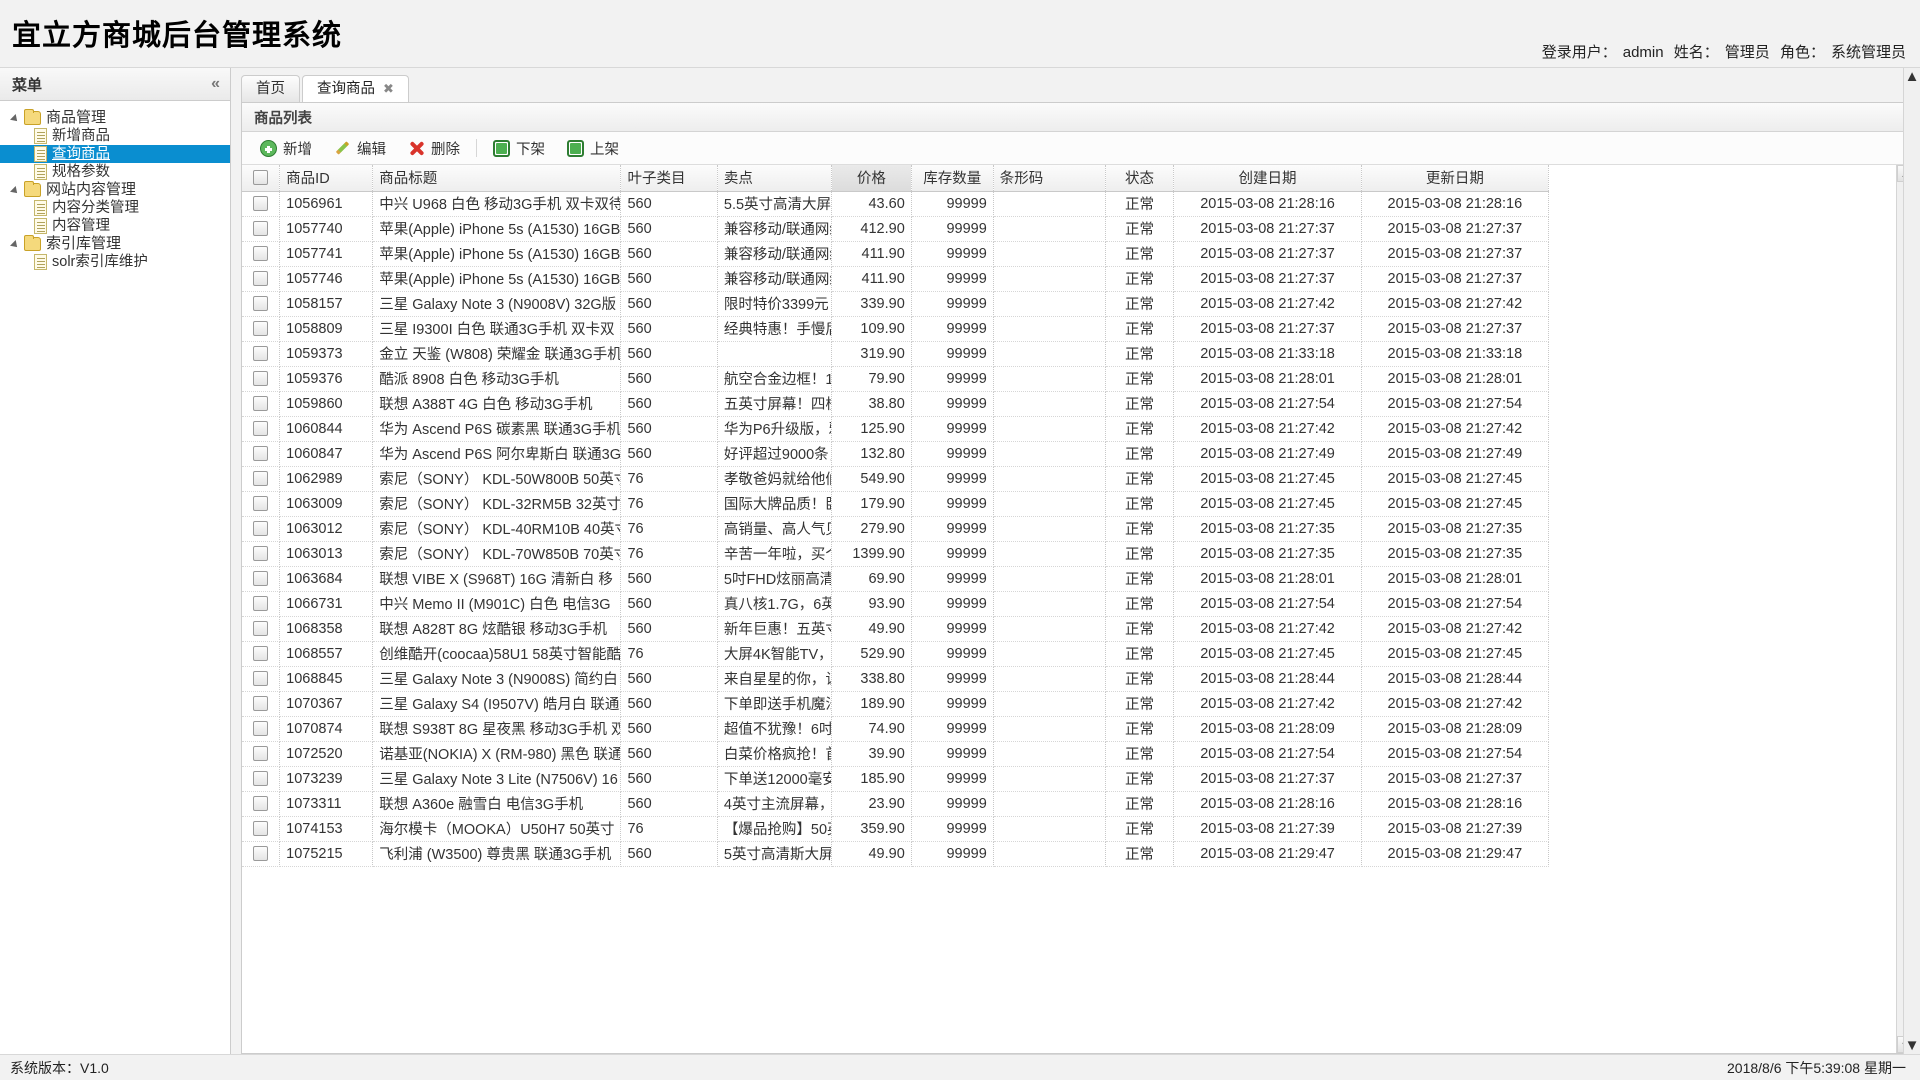 This screenshot has height=1080, width=1920. Describe the element at coordinates (270, 88) in the screenshot. I see `tab-0: 首页` at that location.